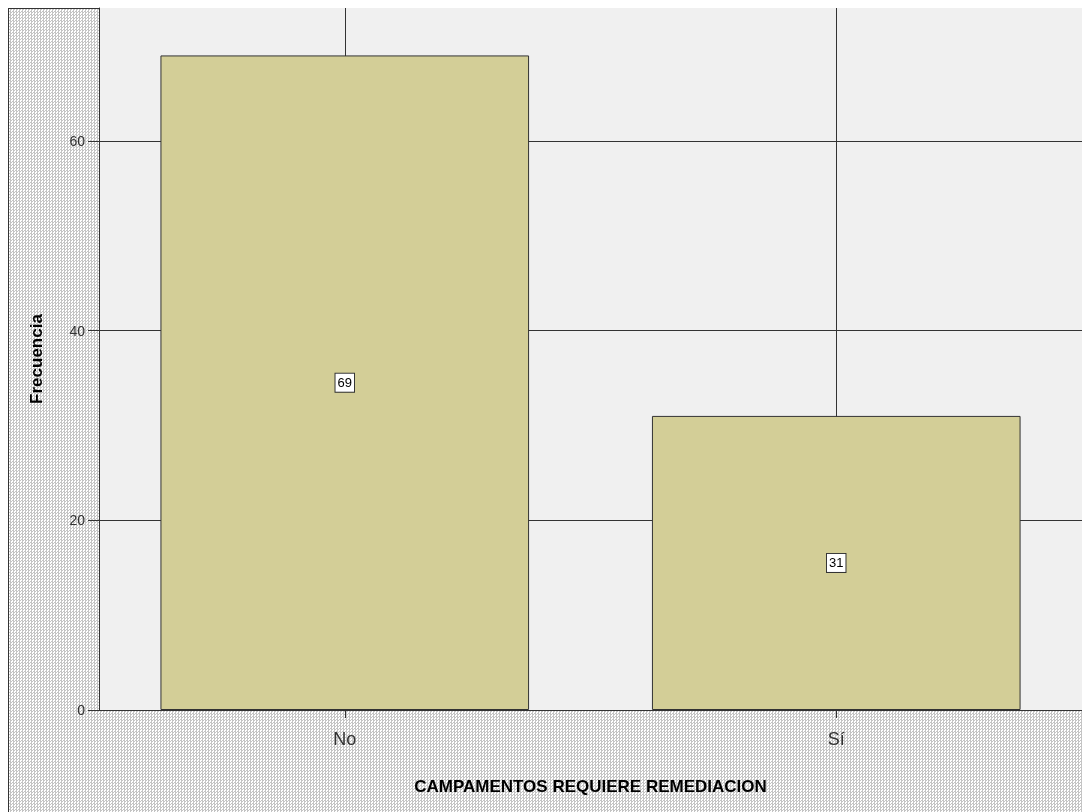 The height and width of the screenshot is (812, 1082). I want to click on y-tick-label: 0, so click(81, 710).